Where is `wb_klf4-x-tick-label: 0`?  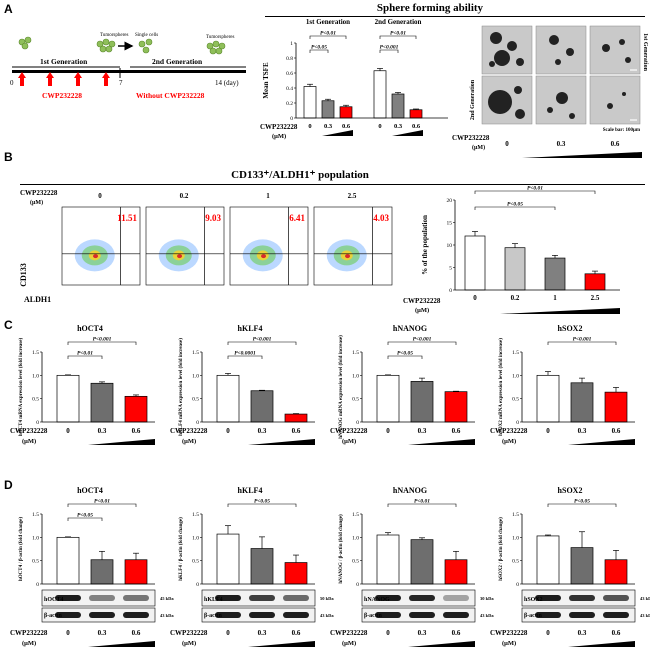 wb_klf4-x-tick-label: 0 is located at coordinates (228, 633).